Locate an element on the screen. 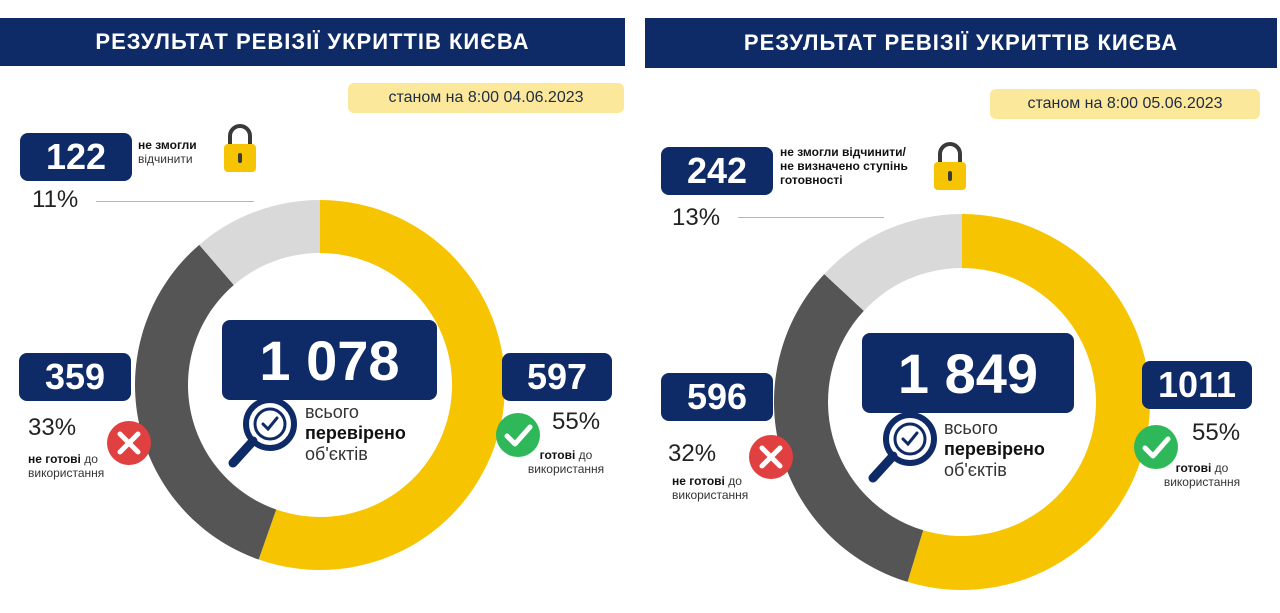 The height and width of the screenshot is (613, 1280). locked-percent: 11% is located at coordinates (55, 199).